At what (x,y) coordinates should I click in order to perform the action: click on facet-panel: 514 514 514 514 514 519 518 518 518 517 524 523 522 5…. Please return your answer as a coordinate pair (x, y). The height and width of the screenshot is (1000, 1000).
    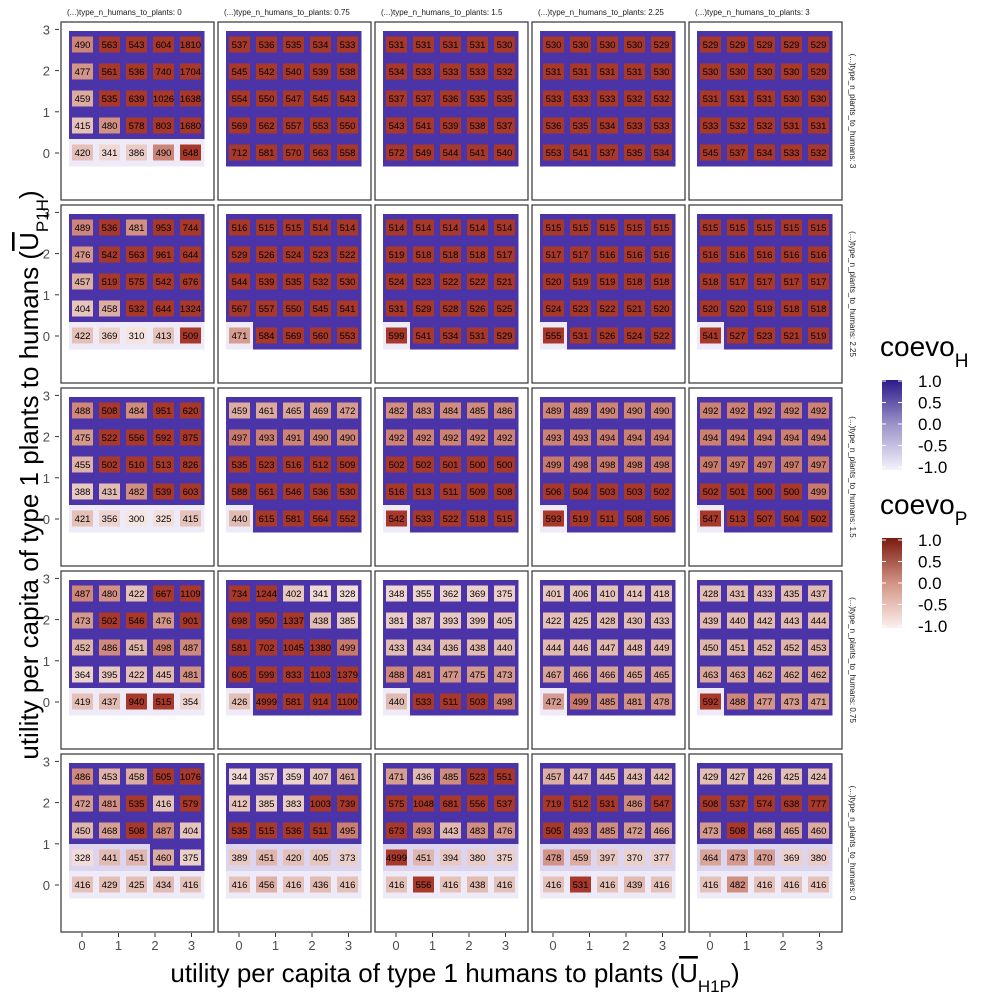
    Looking at the image, I should click on (451, 294).